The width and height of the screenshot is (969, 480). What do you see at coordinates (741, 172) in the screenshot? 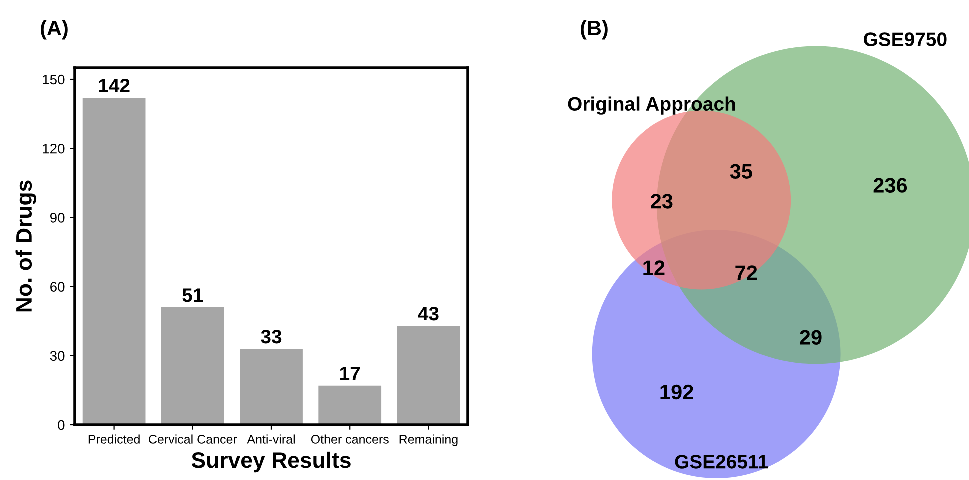
I see `text: 35` at bounding box center [741, 172].